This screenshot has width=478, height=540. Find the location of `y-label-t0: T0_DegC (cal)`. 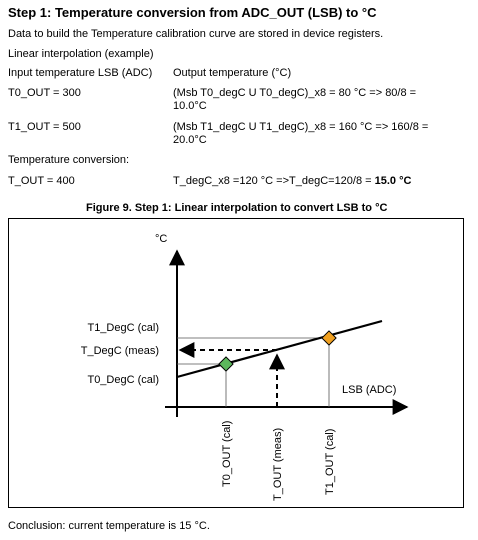

y-label-t0: T0_DegC (cal) is located at coordinates (123, 380).